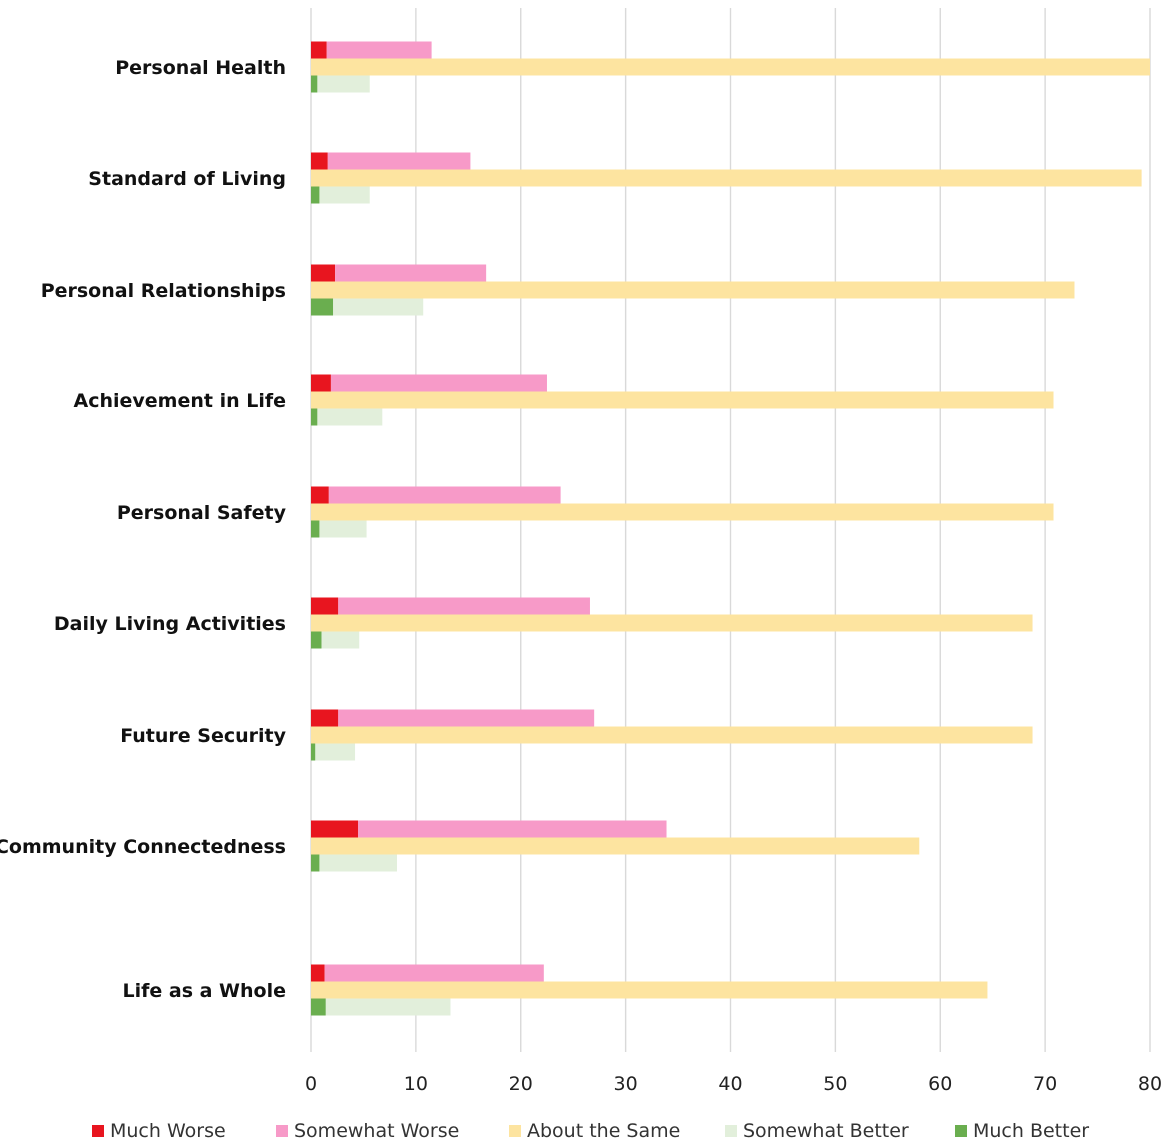  What do you see at coordinates (200, 68) in the screenshot?
I see `category-label-personal-health: Personal Health` at bounding box center [200, 68].